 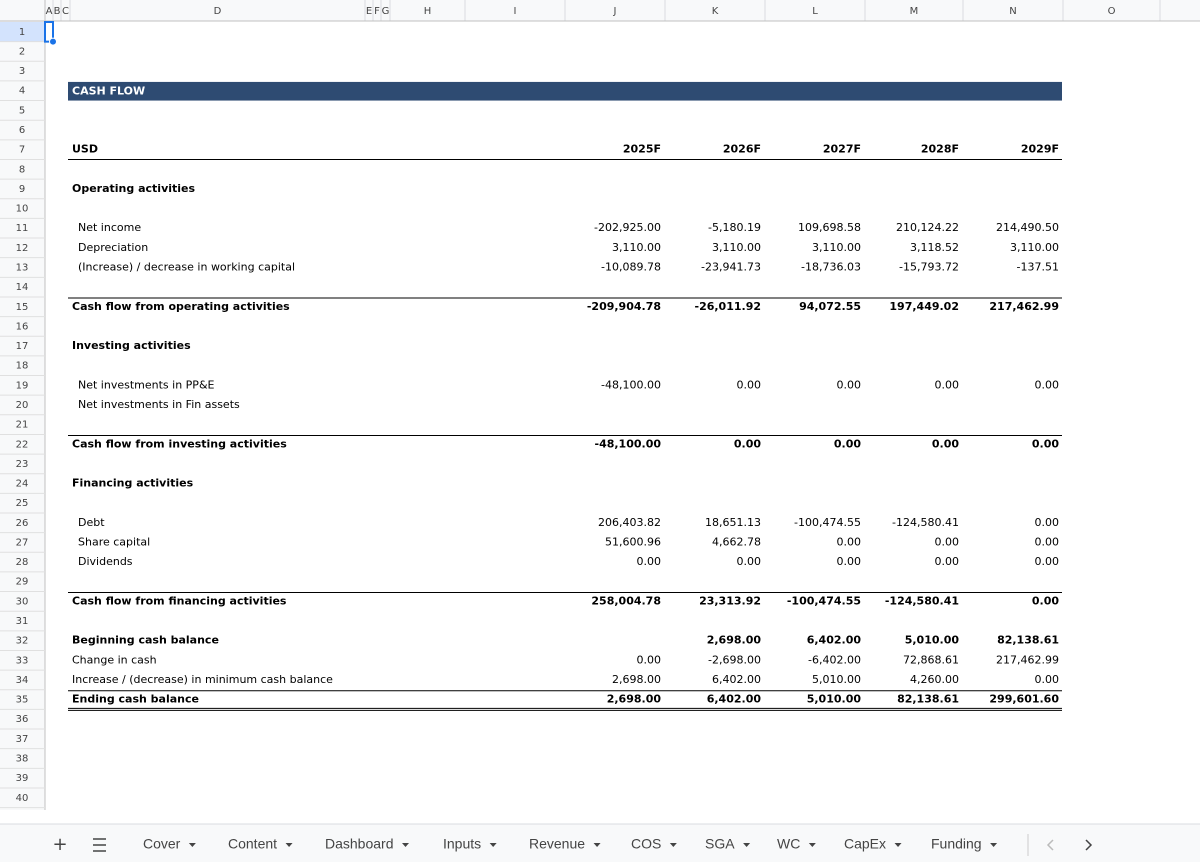 What do you see at coordinates (53, 41) in the screenshot?
I see `selection-handle` at bounding box center [53, 41].